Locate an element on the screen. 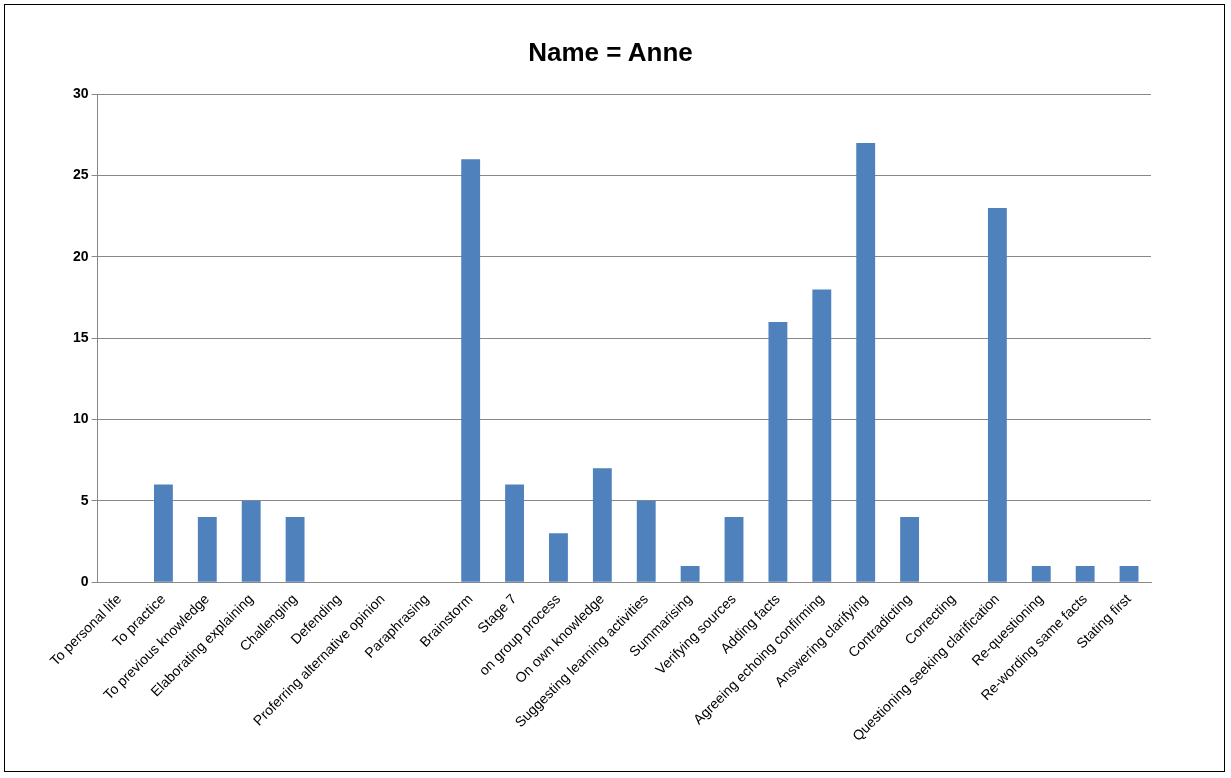 Image resolution: width=1231 pixels, height=778 pixels. y-tick-label: 10 is located at coordinates (80, 418).